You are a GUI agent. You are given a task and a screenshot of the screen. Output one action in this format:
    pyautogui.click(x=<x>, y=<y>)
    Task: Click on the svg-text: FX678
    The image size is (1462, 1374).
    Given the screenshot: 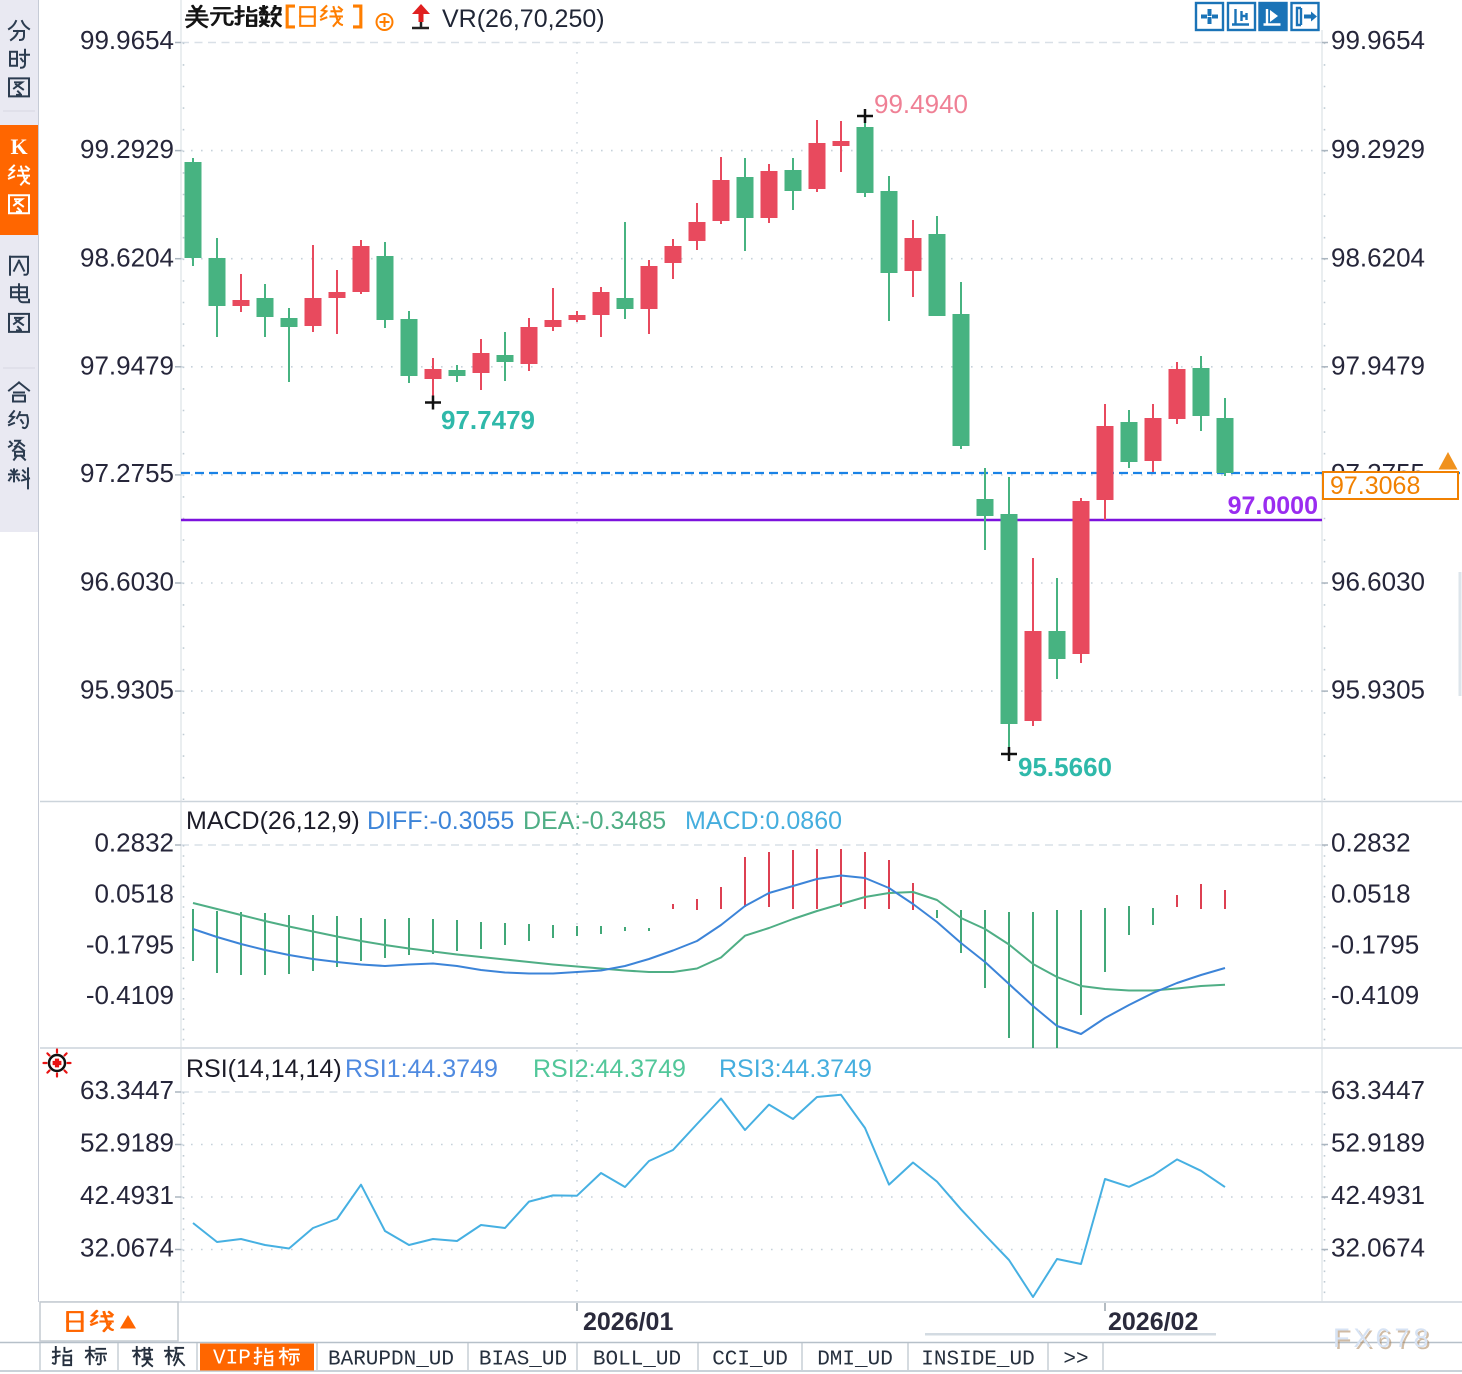 What is the action you would take?
    pyautogui.click(x=1383, y=1338)
    